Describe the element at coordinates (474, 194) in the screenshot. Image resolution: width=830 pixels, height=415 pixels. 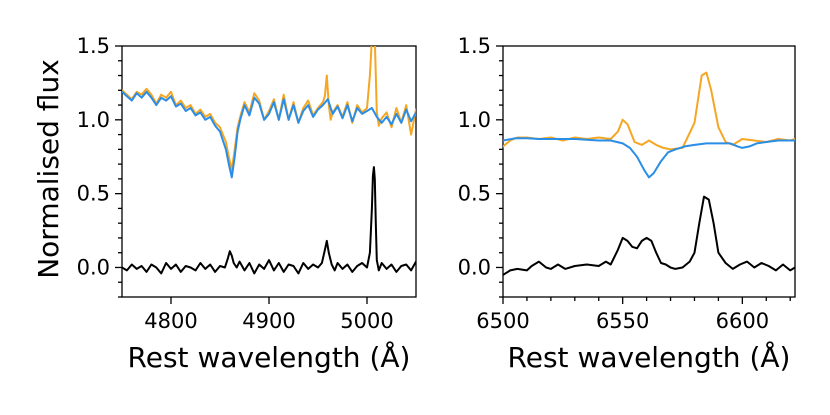
I see `right-ytick-label: 0.5` at that location.